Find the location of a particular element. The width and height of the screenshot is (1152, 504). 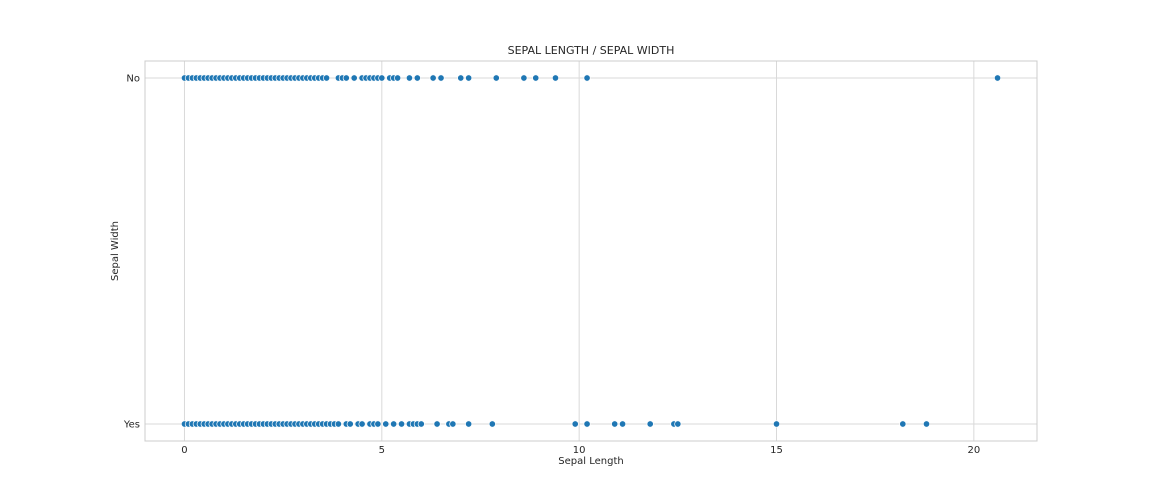

chart-title: SEPAL LENGTH / SEPAL WIDTH is located at coordinates (591, 50).